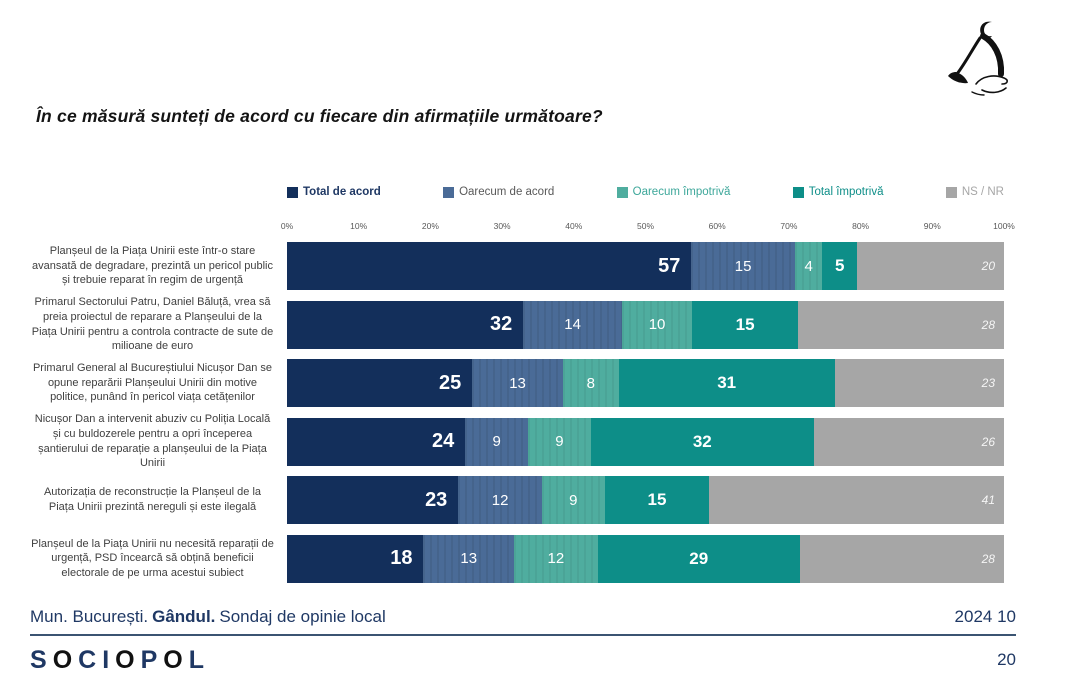  I want to click on legend-item-oarecum-impotriva: Oarecum împotrivă, so click(673, 192).